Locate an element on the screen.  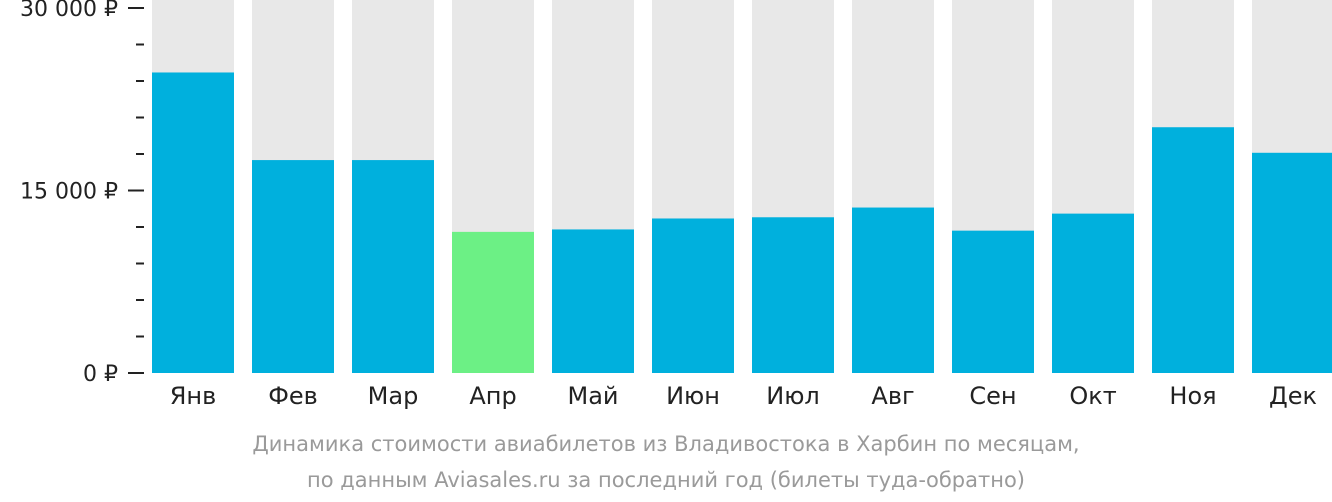
x-tick-label: Май is located at coordinates (592, 396).